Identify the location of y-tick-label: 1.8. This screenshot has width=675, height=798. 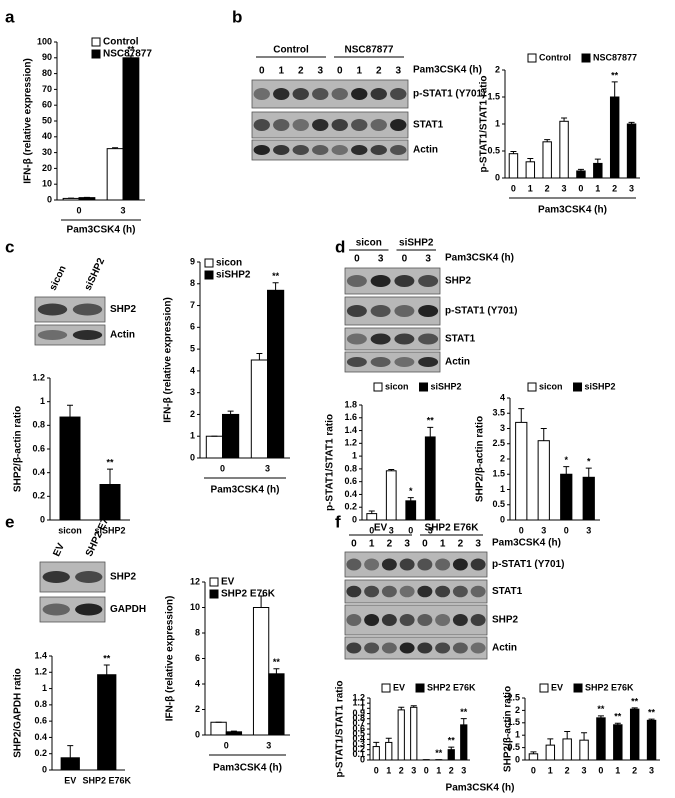
(350, 404).